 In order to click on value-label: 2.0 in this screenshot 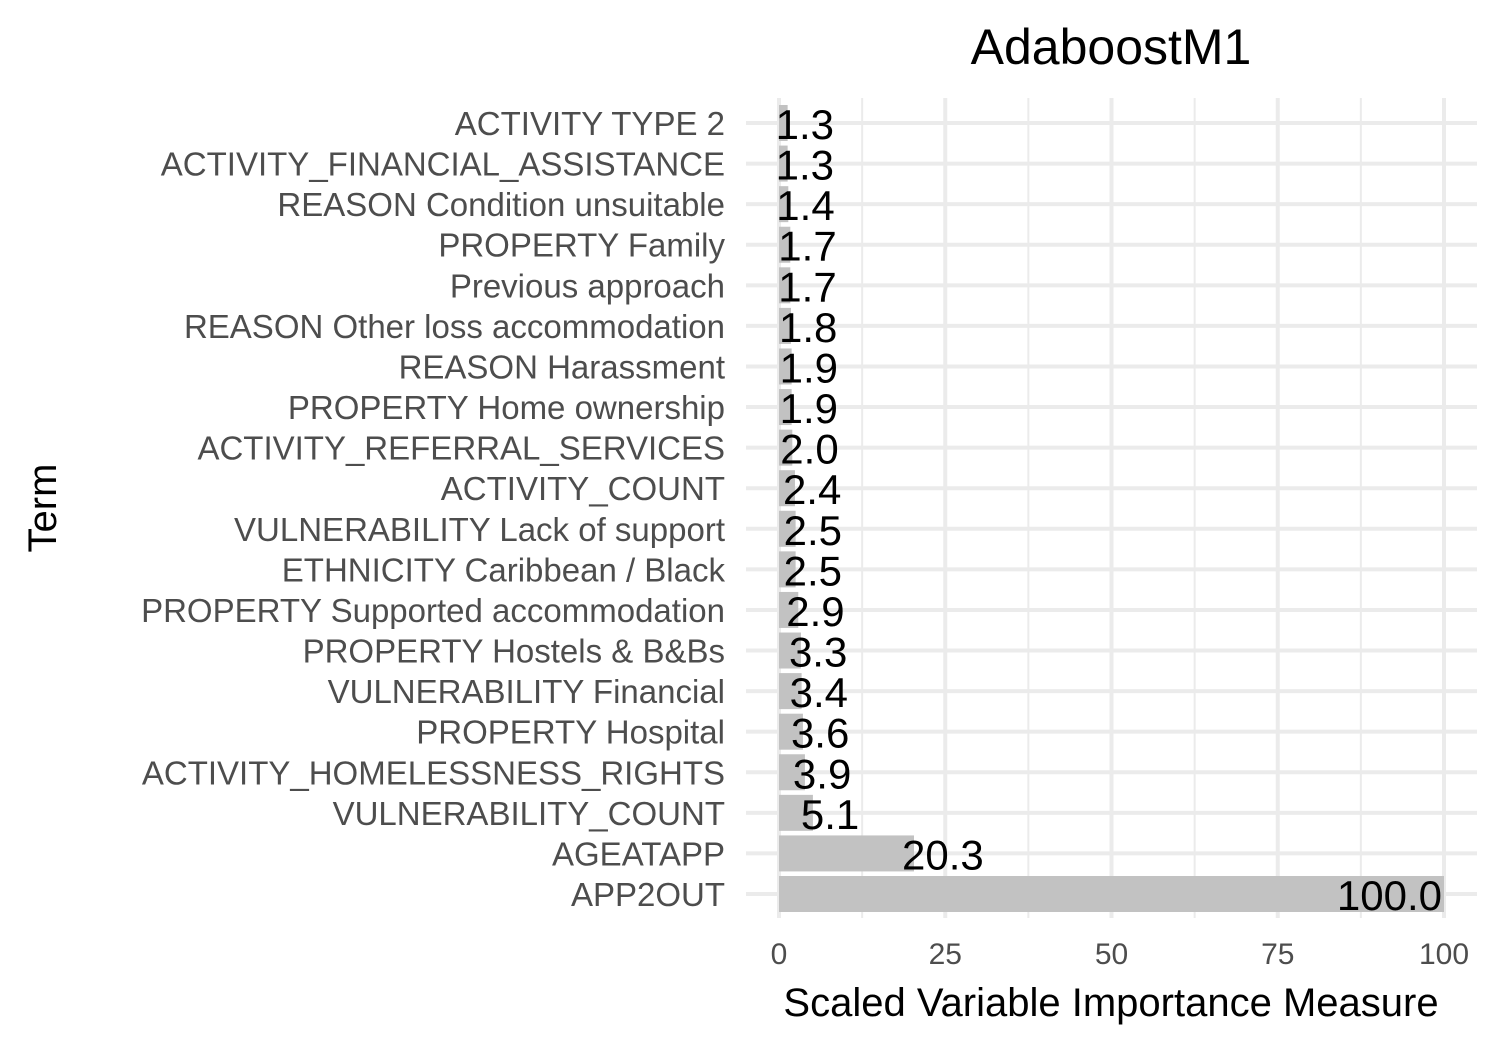, I will do `click(809, 449)`.